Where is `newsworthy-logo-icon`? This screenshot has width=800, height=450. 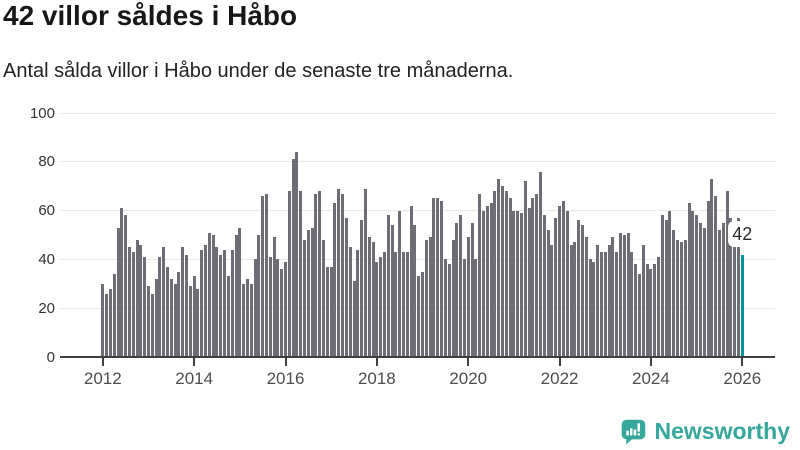 newsworthy-logo-icon is located at coordinates (633, 432).